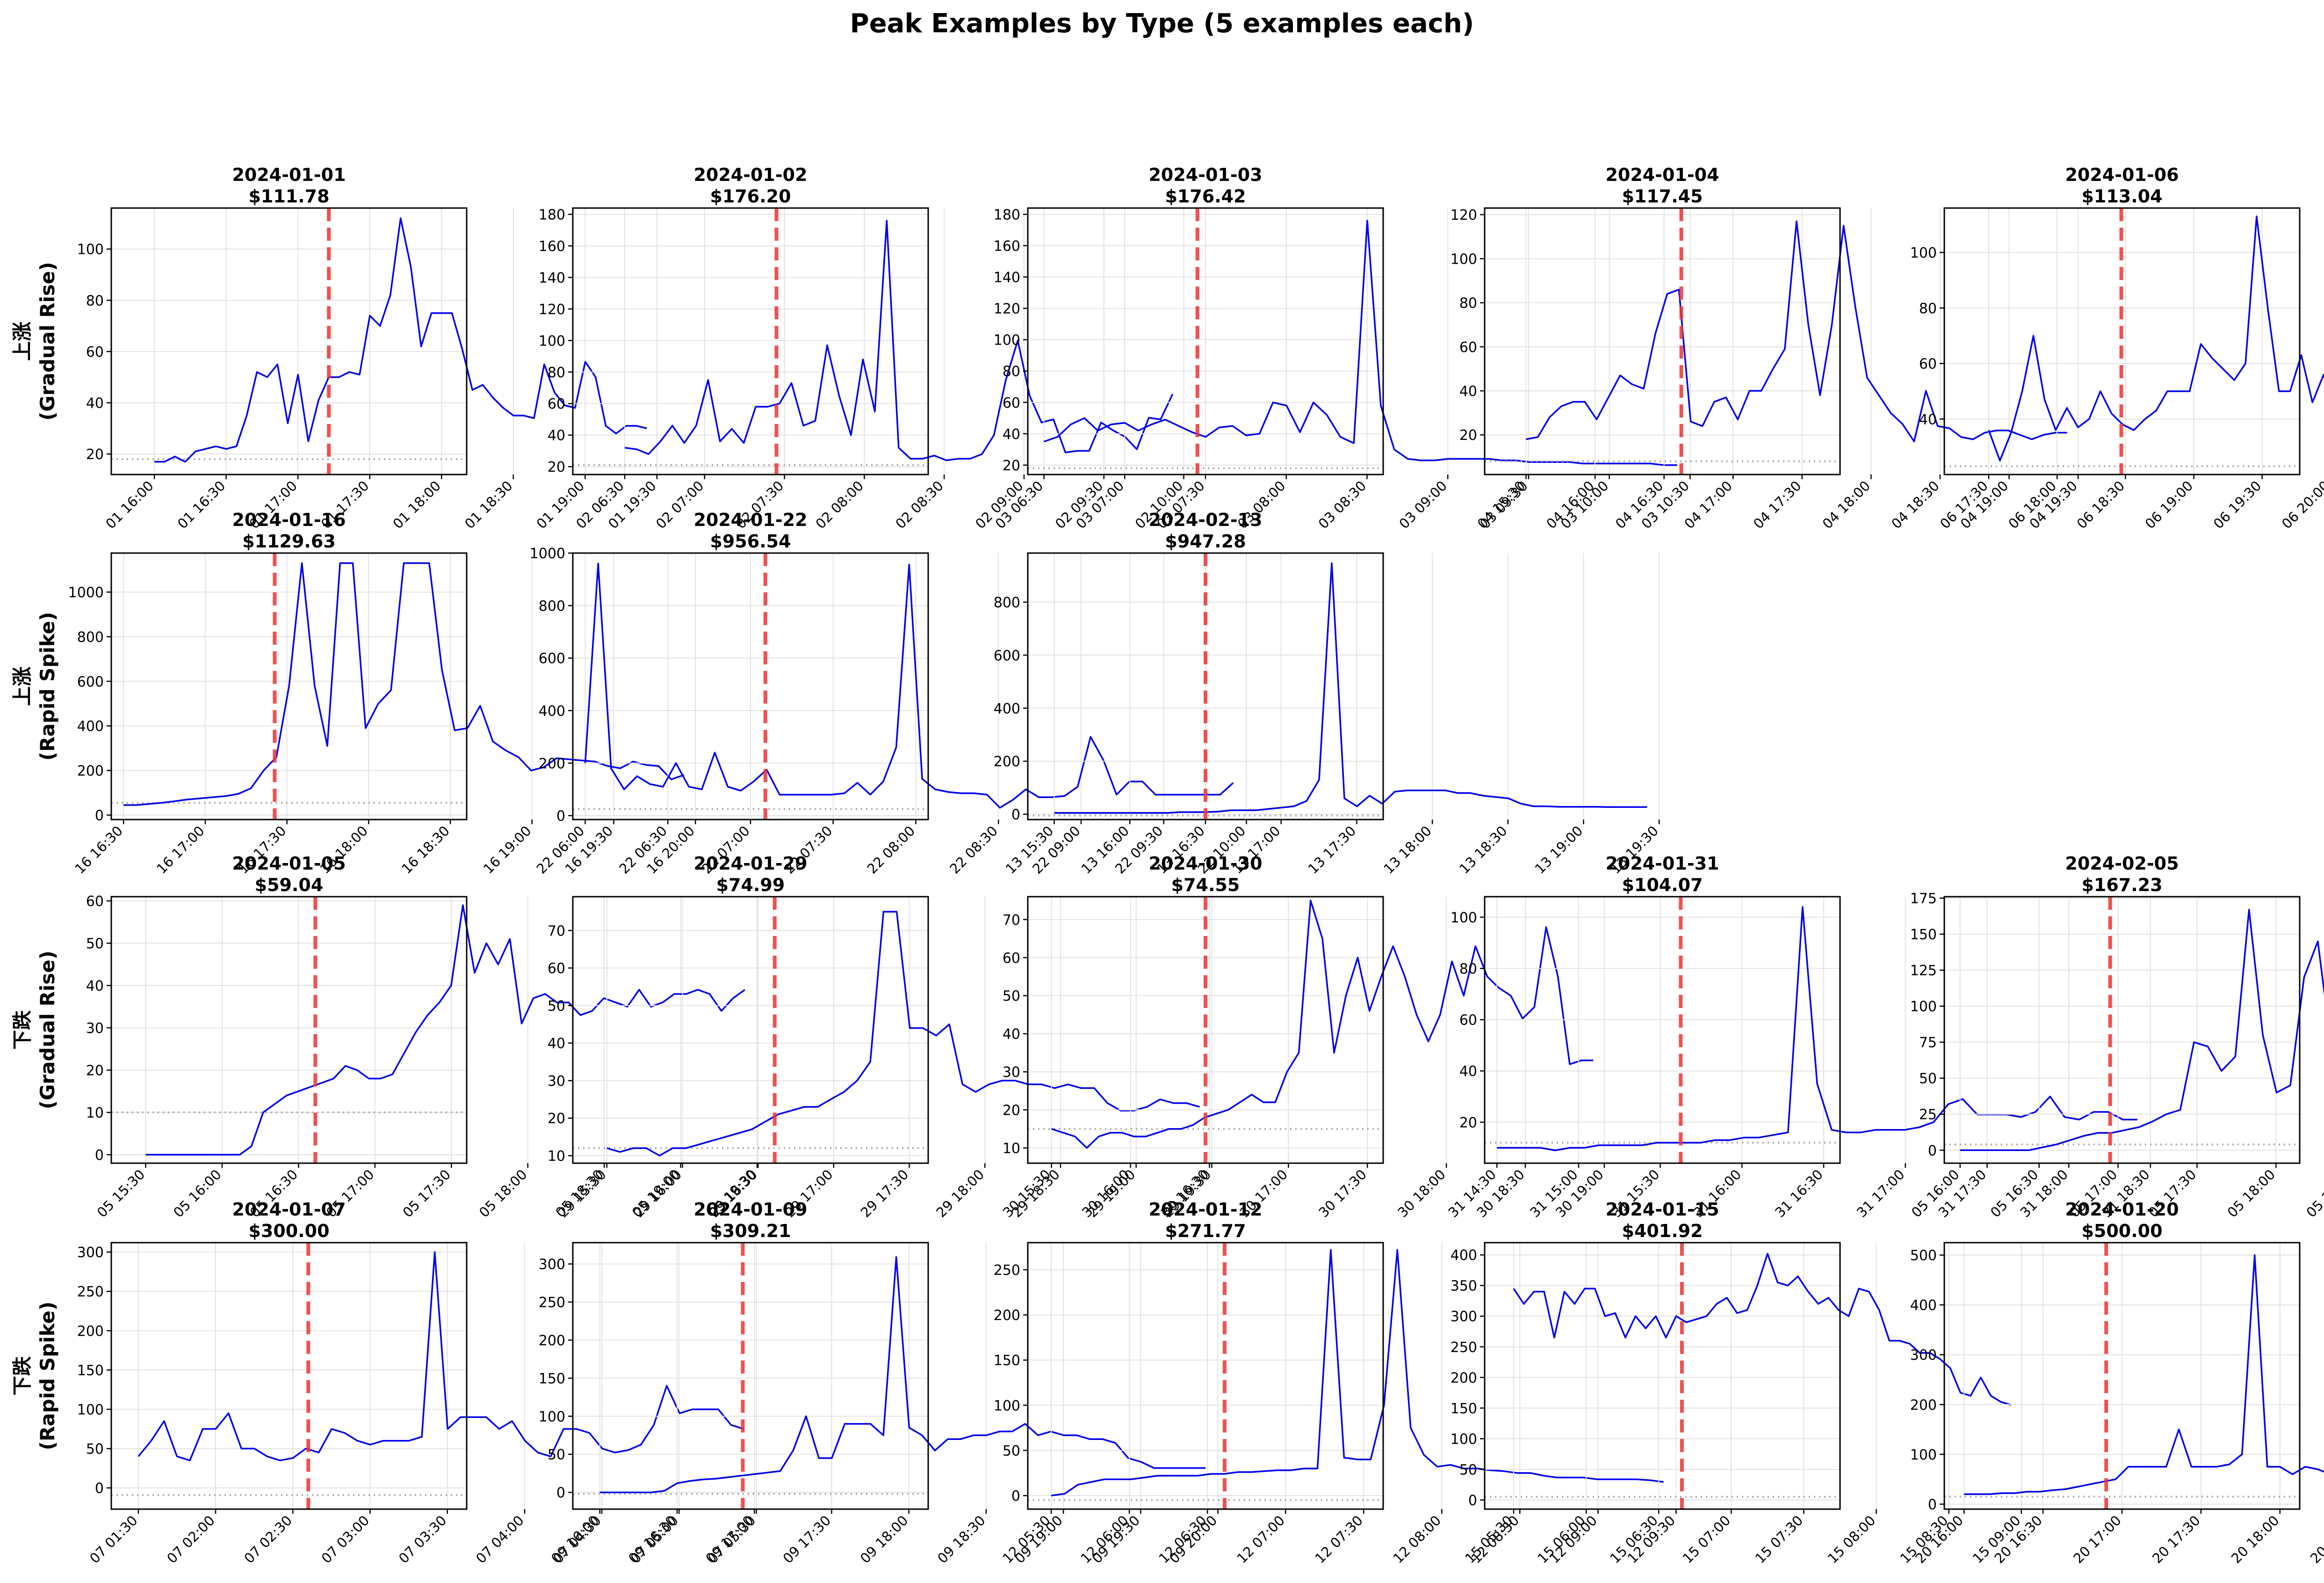 Image resolution: width=2324 pixels, height=1583 pixels. Describe the element at coordinates (750, 1209) in the screenshot. I see `subplot-title-date: 2024-01-09` at that location.